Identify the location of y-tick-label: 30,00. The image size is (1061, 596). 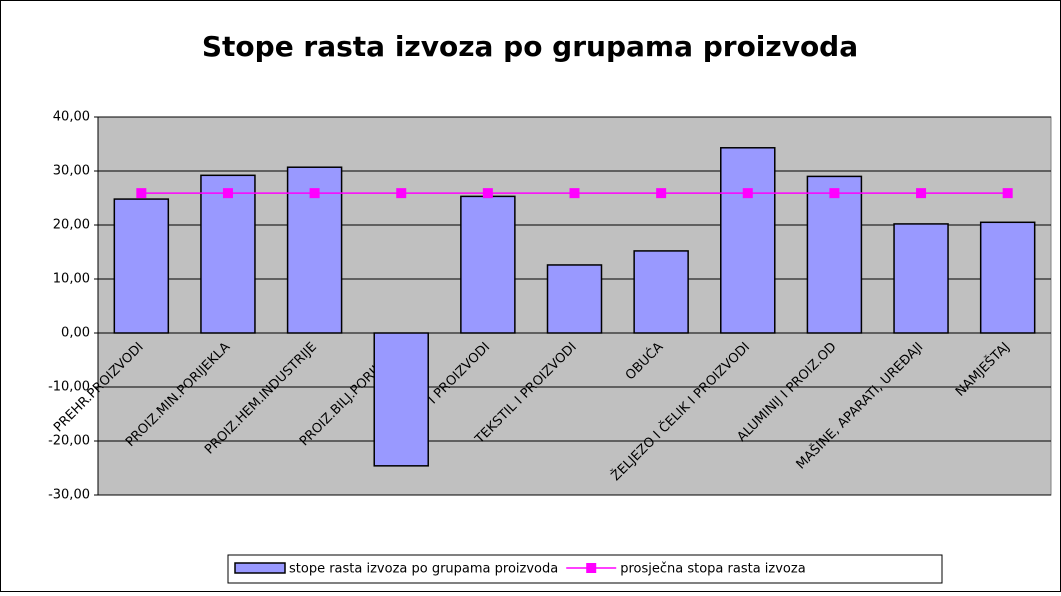
(71, 171).